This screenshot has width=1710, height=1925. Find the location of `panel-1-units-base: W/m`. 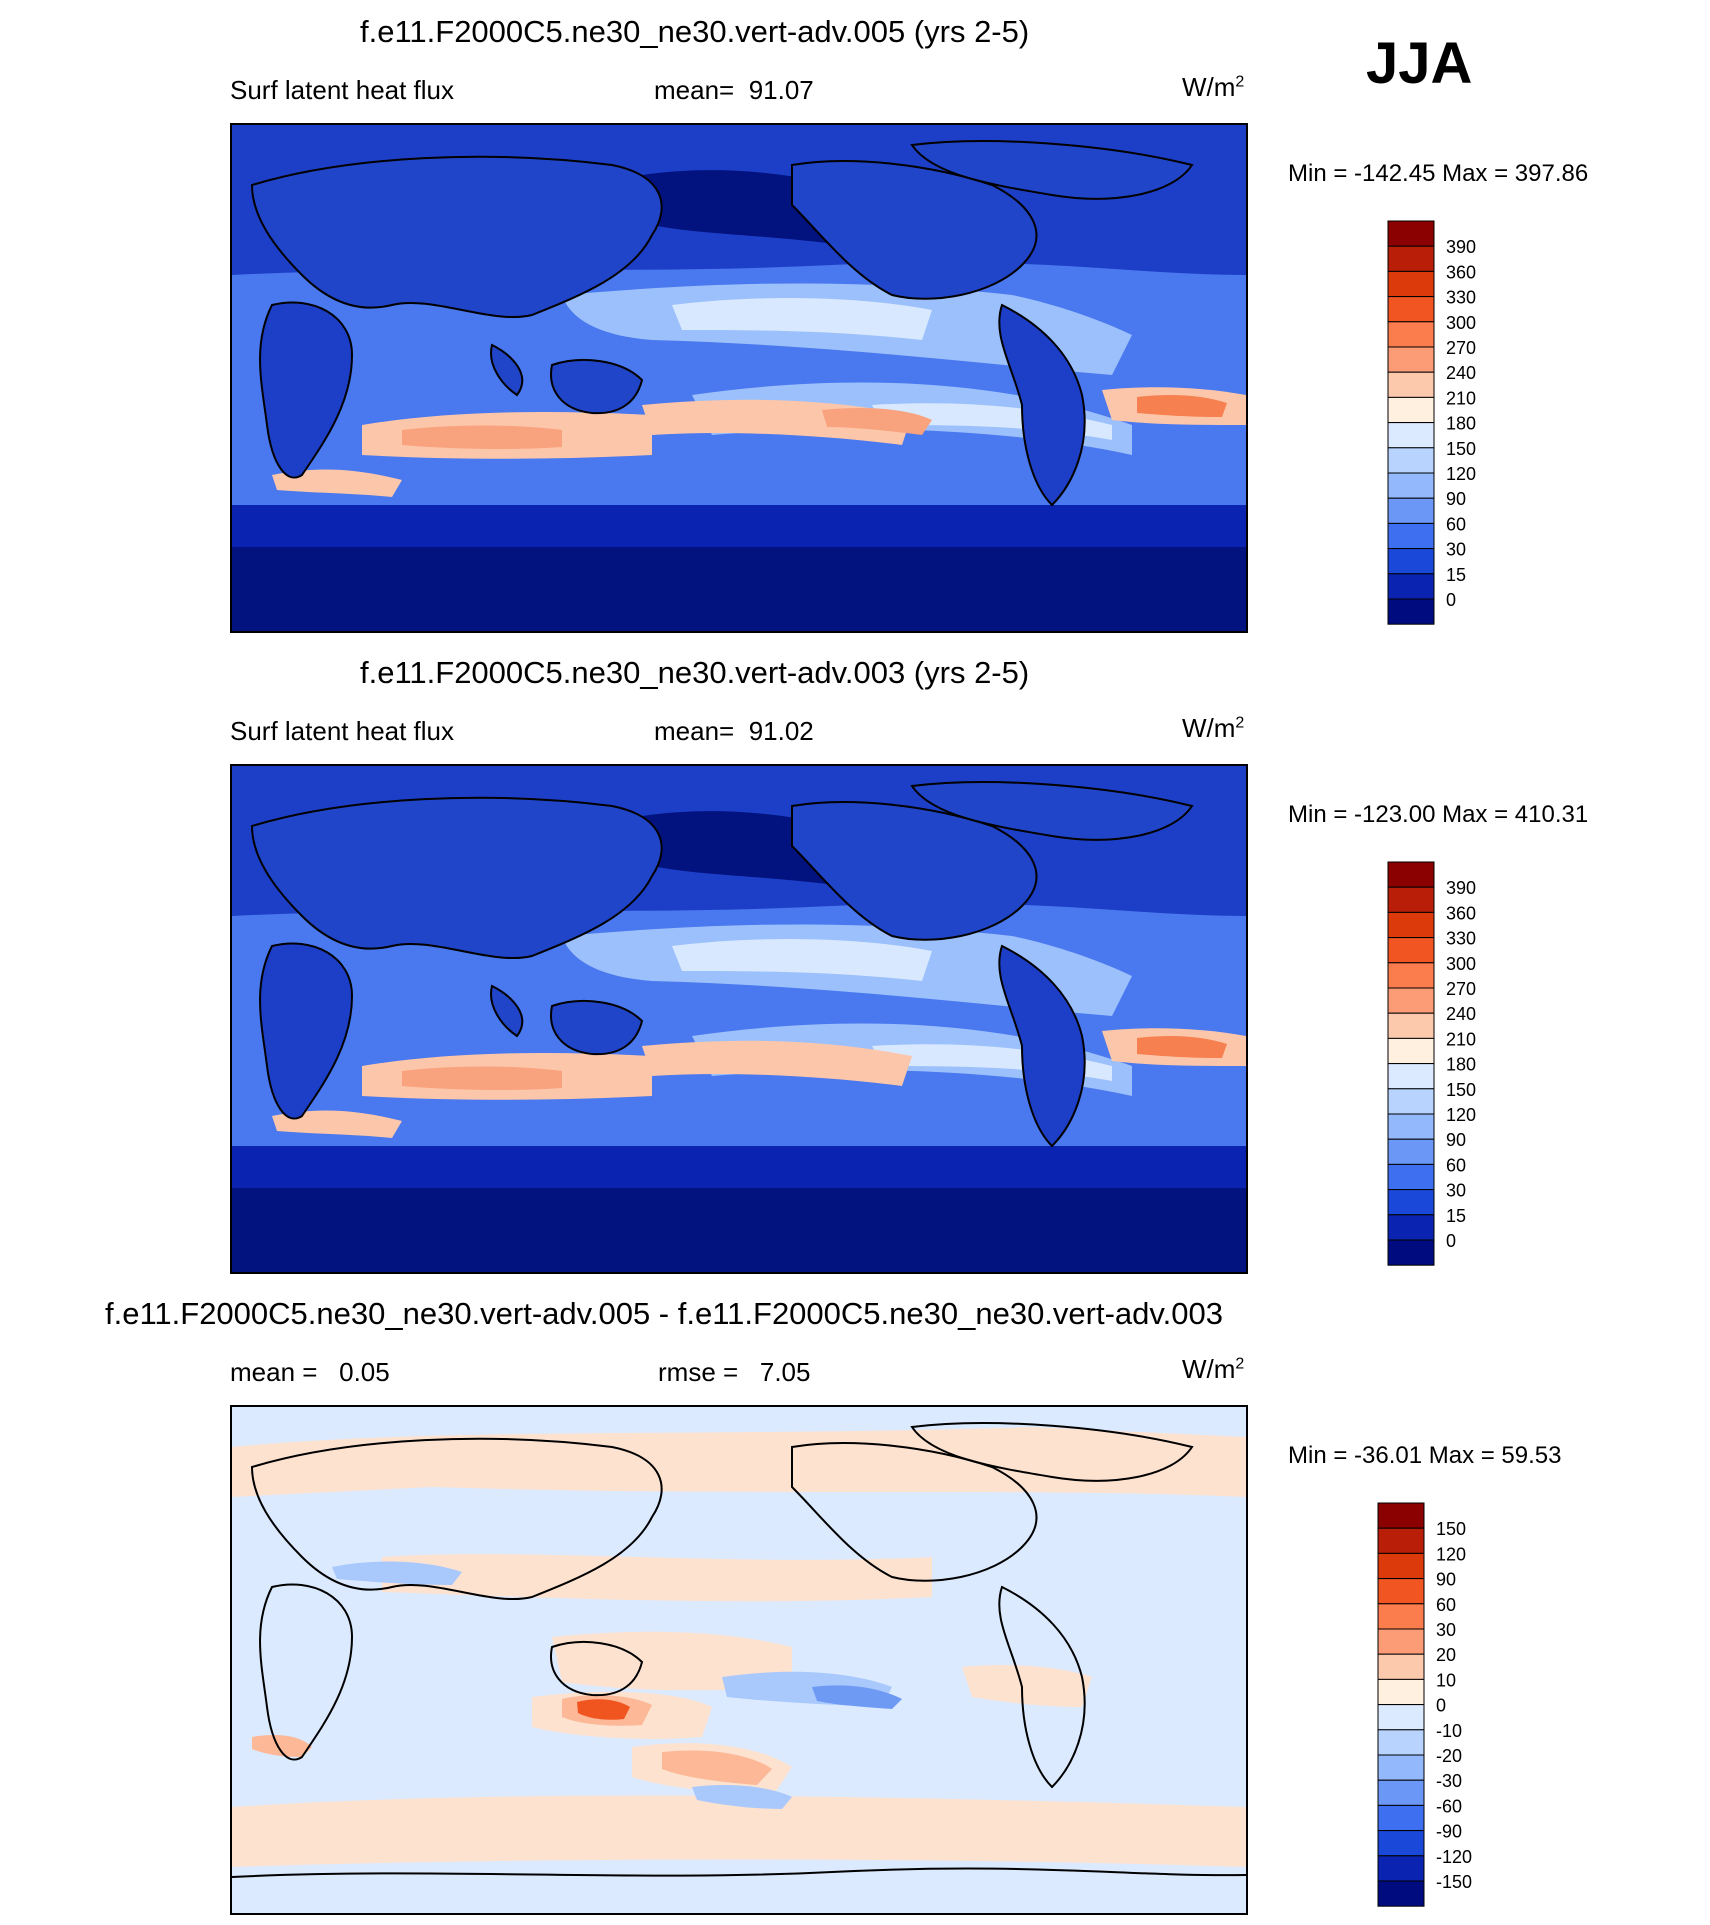

panel-1-units-base: W/m is located at coordinates (1209, 87).